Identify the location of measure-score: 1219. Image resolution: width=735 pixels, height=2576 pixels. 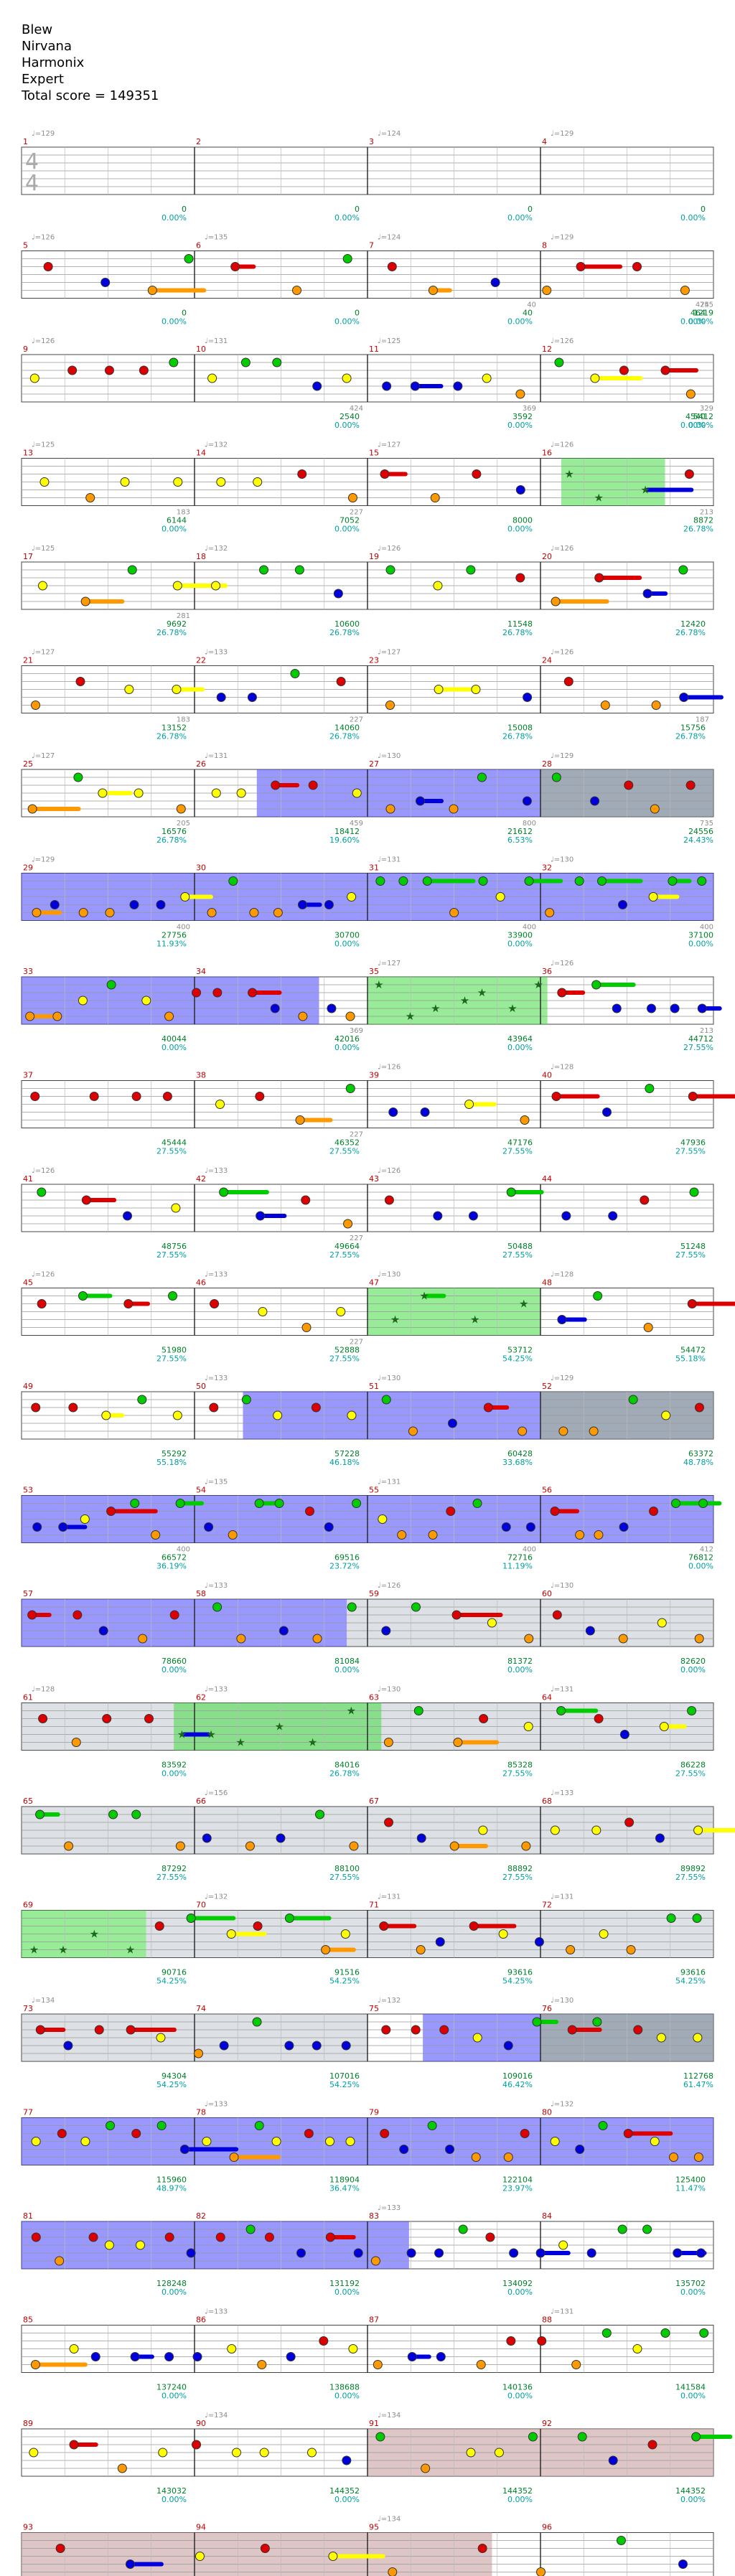
(703, 314).